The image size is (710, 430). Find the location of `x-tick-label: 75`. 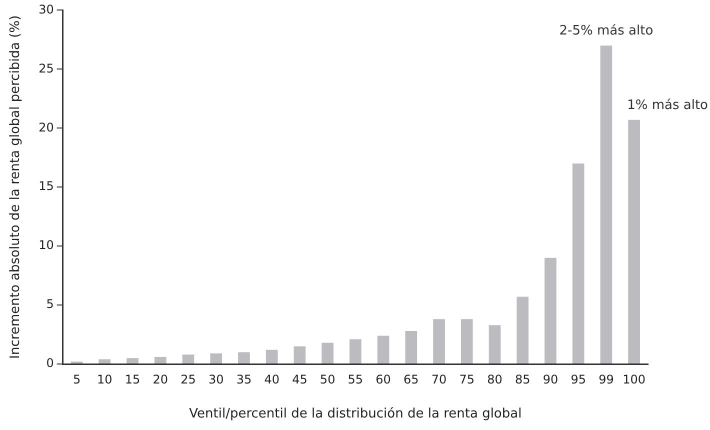

x-tick-label: 75 is located at coordinates (467, 379).